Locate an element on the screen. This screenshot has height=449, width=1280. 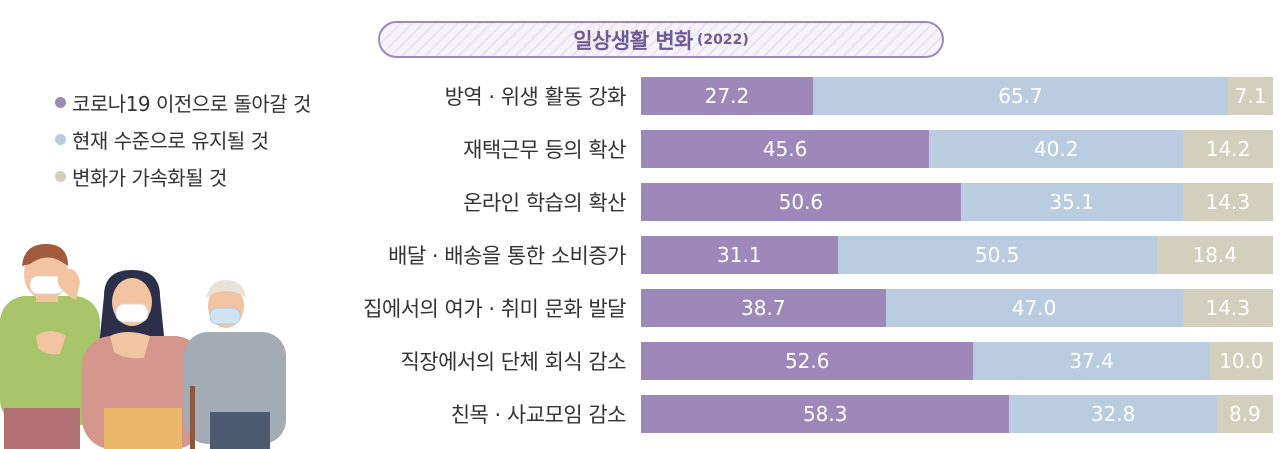
legend-item: 코로나19 이전으로 돌아갈 것 is located at coordinates (183, 102).